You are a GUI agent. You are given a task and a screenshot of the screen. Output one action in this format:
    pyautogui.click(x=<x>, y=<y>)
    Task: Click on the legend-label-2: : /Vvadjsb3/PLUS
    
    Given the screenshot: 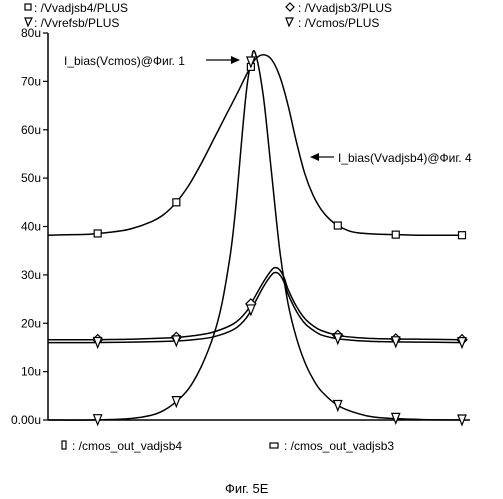 What is the action you would take?
    pyautogui.click(x=345, y=8)
    